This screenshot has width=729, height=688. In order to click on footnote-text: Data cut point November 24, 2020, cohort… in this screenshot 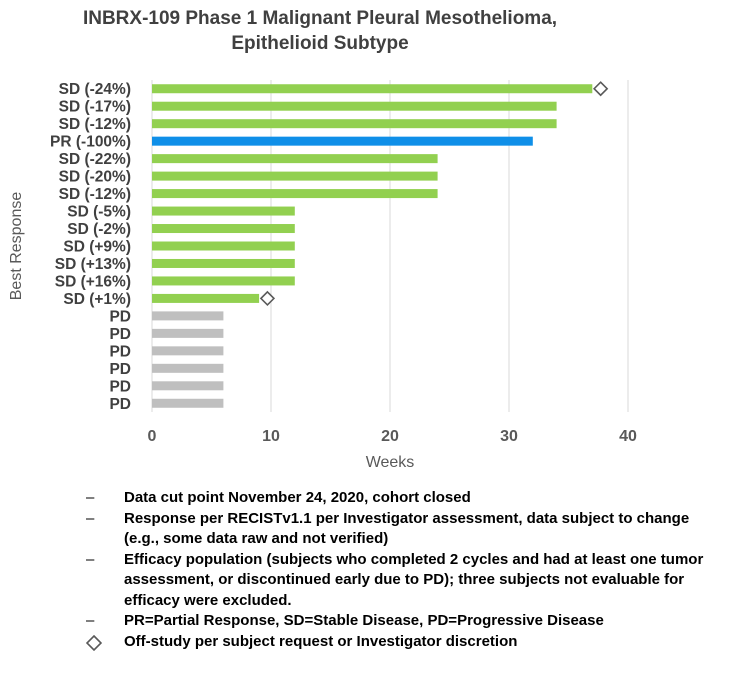, I will do `click(297, 497)`.